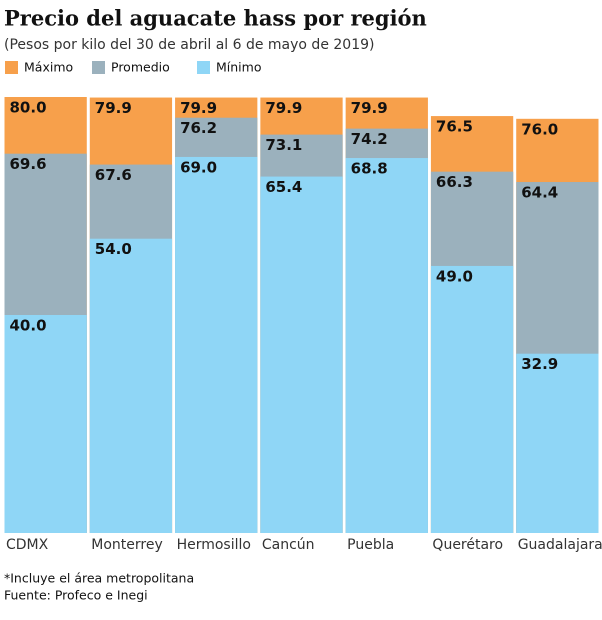  Describe the element at coordinates (214, 545) in the screenshot. I see `x-tick-label: Hermosillo` at that location.